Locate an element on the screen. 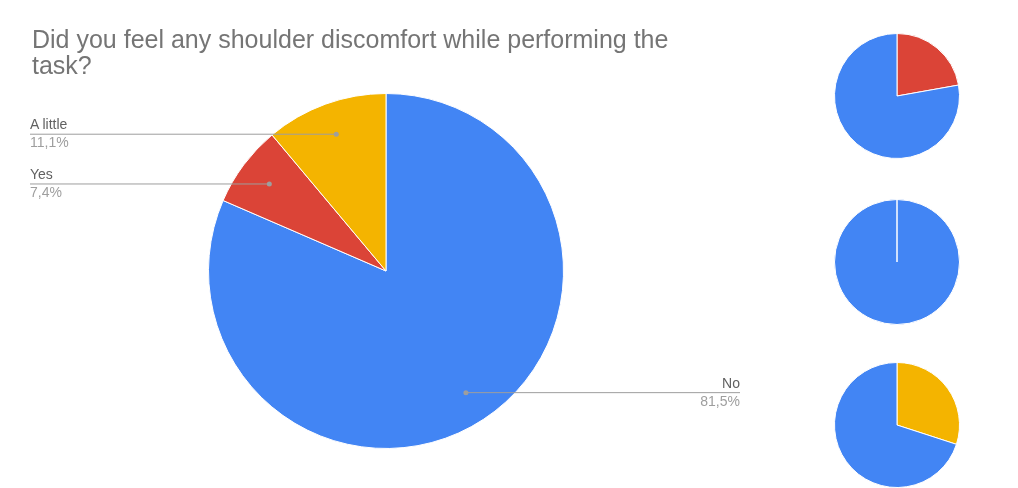  data-label: 7,4% is located at coordinates (46, 191).